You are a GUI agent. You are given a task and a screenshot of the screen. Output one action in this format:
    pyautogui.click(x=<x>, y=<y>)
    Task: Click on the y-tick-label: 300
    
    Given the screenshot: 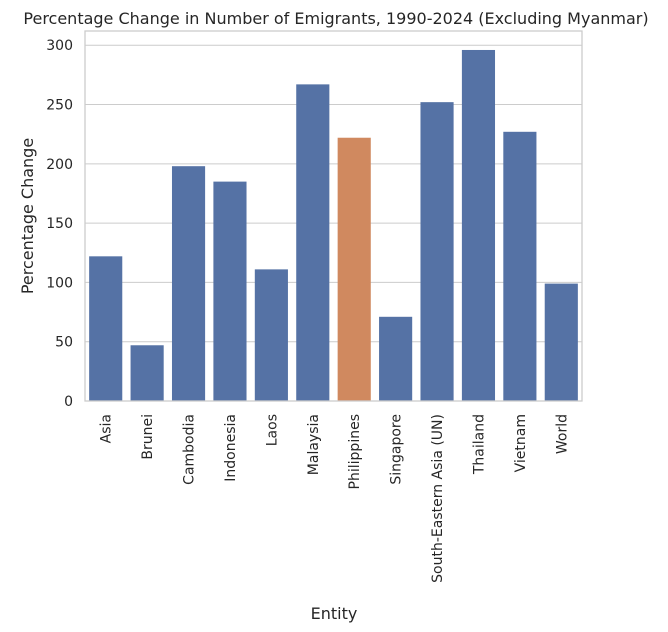 What is the action you would take?
    pyautogui.click(x=59, y=46)
    